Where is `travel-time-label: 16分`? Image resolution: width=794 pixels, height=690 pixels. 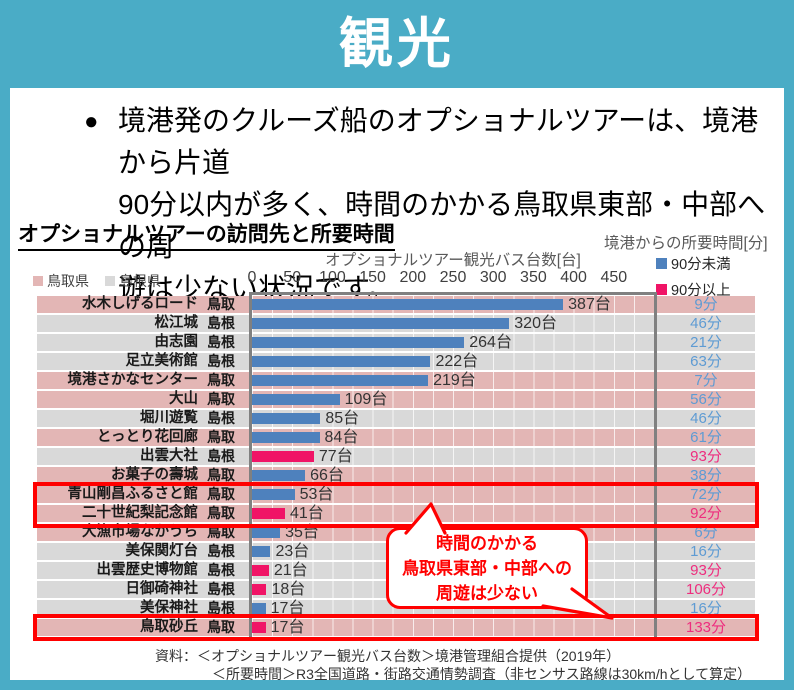 travel-time-label: 16分 is located at coordinates (706, 551).